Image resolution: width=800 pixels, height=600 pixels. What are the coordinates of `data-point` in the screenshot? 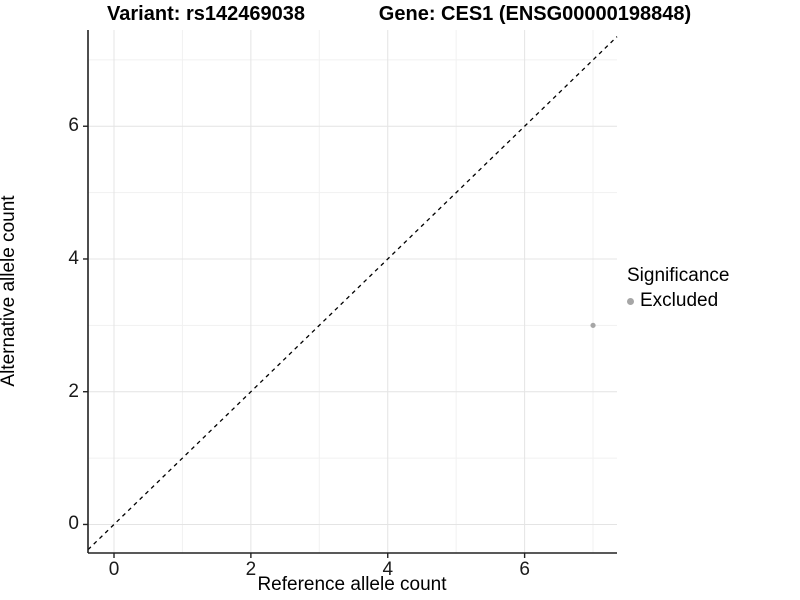 It's located at (593, 325).